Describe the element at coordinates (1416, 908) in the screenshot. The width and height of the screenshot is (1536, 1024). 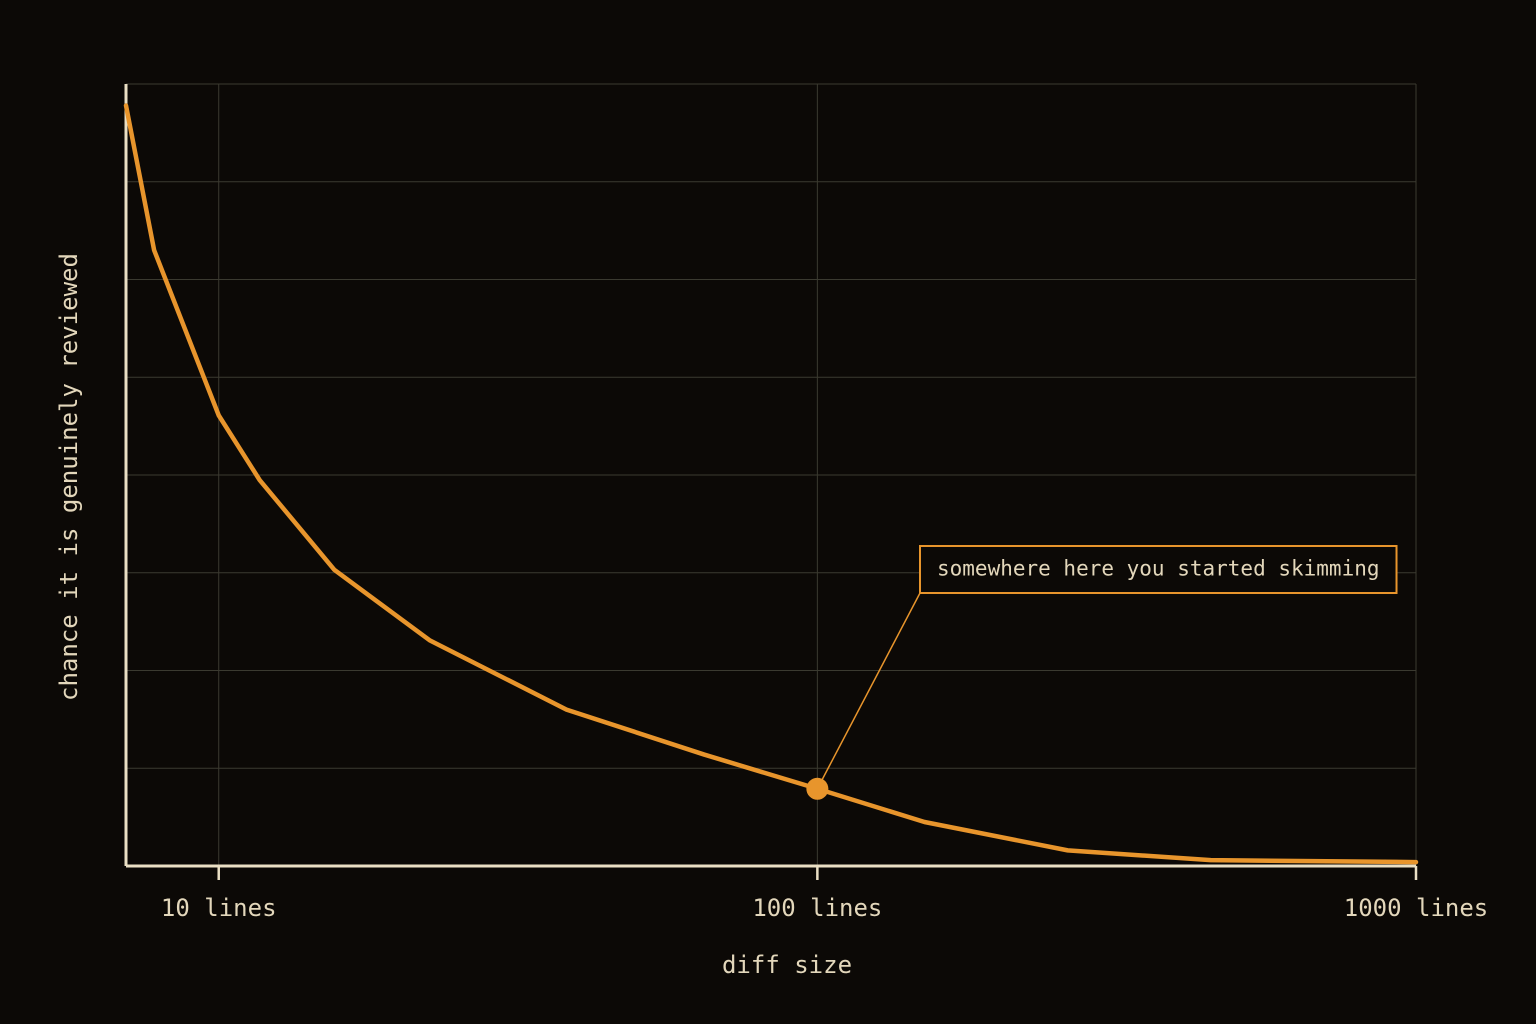
I see `x-tick-label: 1000 lines` at that location.